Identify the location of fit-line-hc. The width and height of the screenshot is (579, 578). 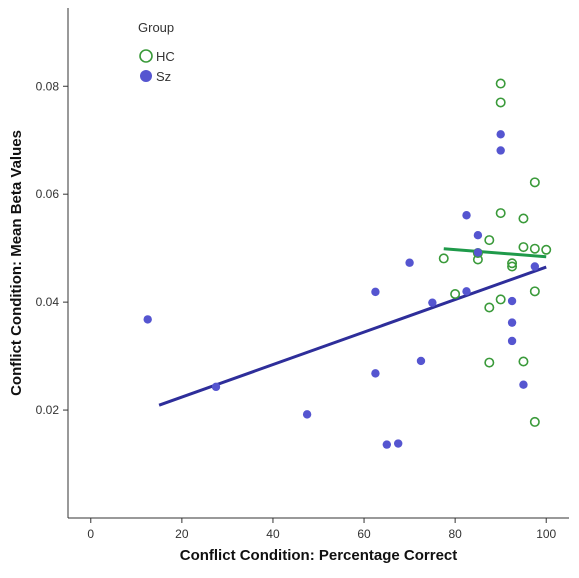
(495, 253).